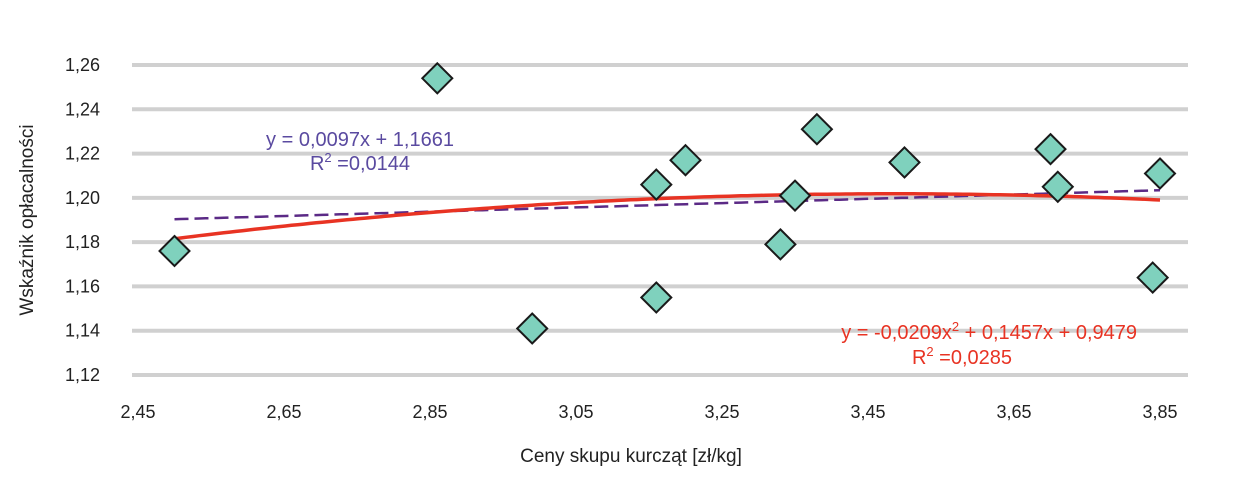  What do you see at coordinates (360, 140) in the screenshot?
I see `linear-trend-equation: y = 0,0097x + 1,1661` at bounding box center [360, 140].